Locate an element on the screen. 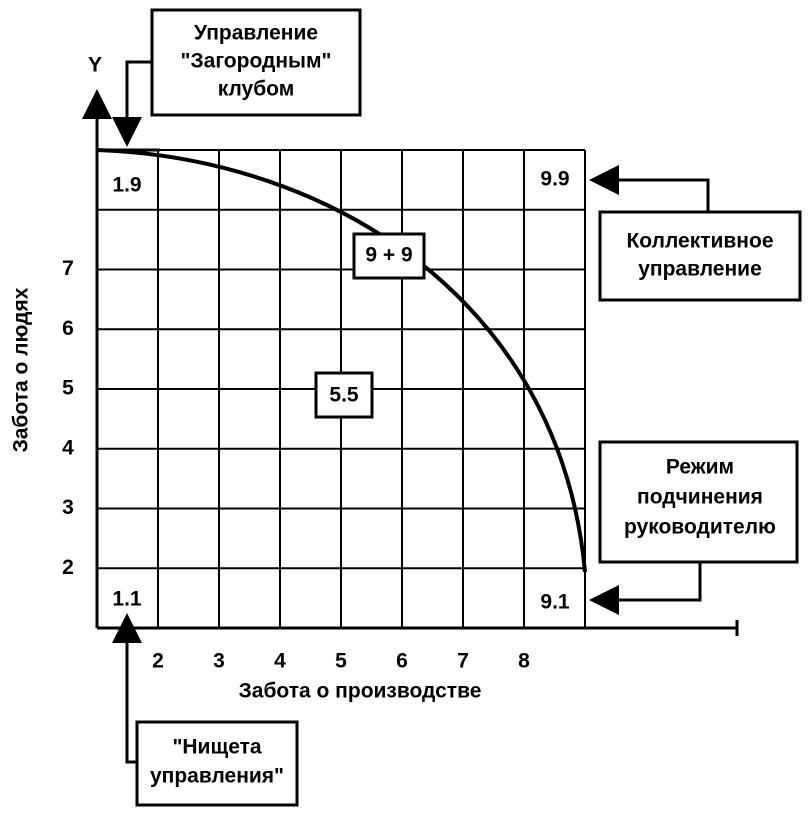  x-tick-label: 5 is located at coordinates (341, 661).